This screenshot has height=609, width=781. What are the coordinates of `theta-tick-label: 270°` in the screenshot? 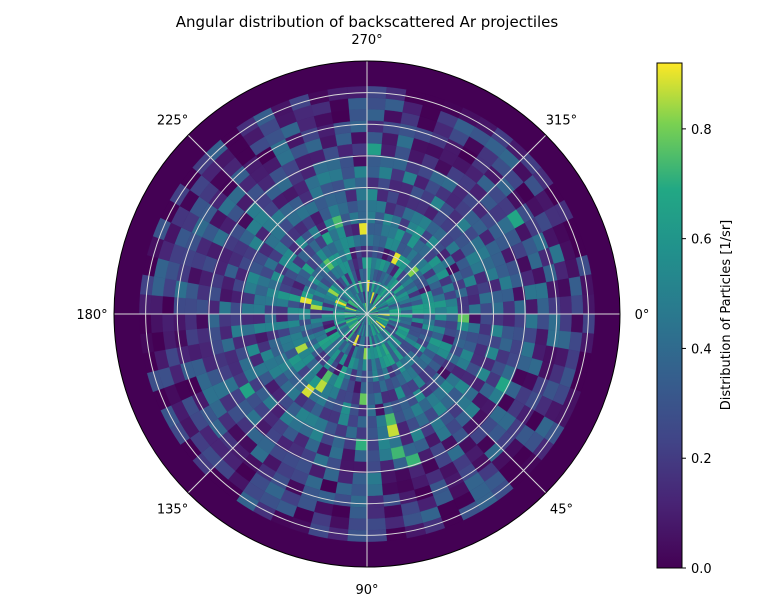 It's located at (366, 40).